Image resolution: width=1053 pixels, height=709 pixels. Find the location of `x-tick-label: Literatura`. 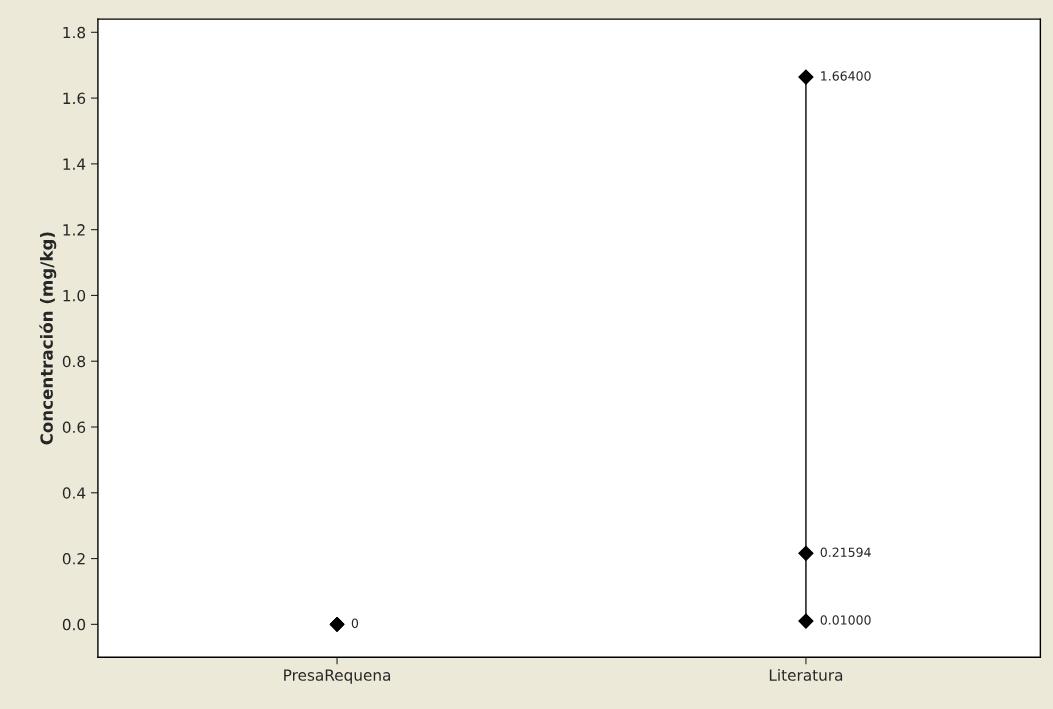

x-tick-label: Literatura is located at coordinates (806, 675).